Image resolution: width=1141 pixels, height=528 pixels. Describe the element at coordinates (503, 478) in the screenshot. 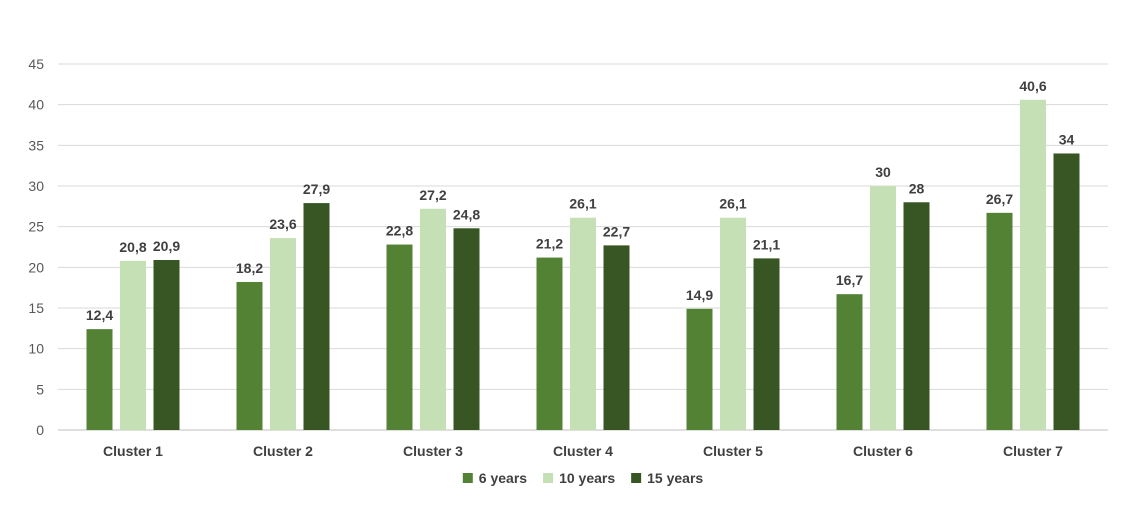

I see `legend-label: 6 years` at that location.